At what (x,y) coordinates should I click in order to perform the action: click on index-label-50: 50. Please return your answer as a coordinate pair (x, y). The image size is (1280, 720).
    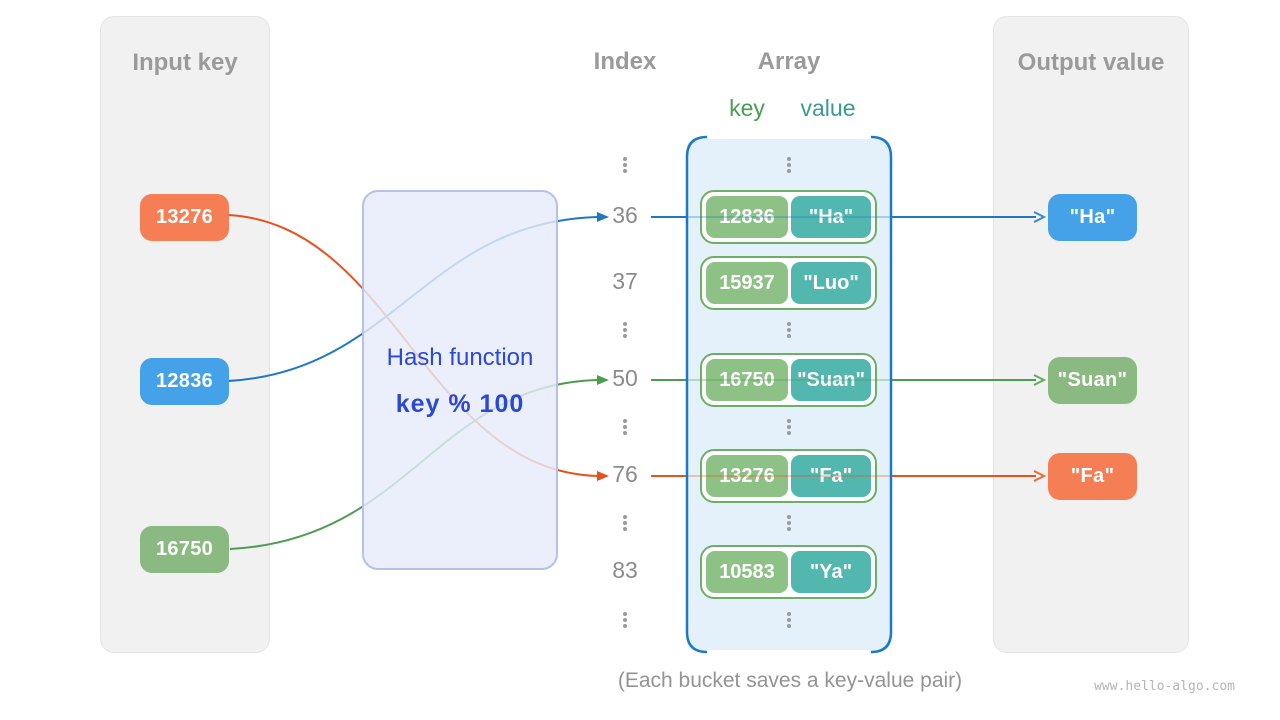
    Looking at the image, I should click on (625, 378).